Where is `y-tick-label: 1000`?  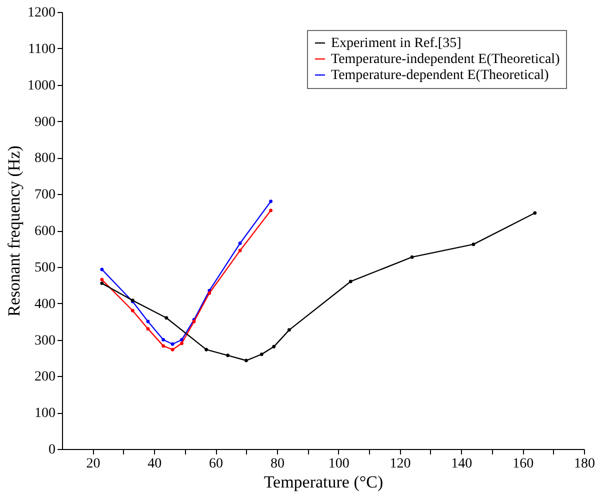 y-tick-label: 1000 is located at coordinates (42, 86).